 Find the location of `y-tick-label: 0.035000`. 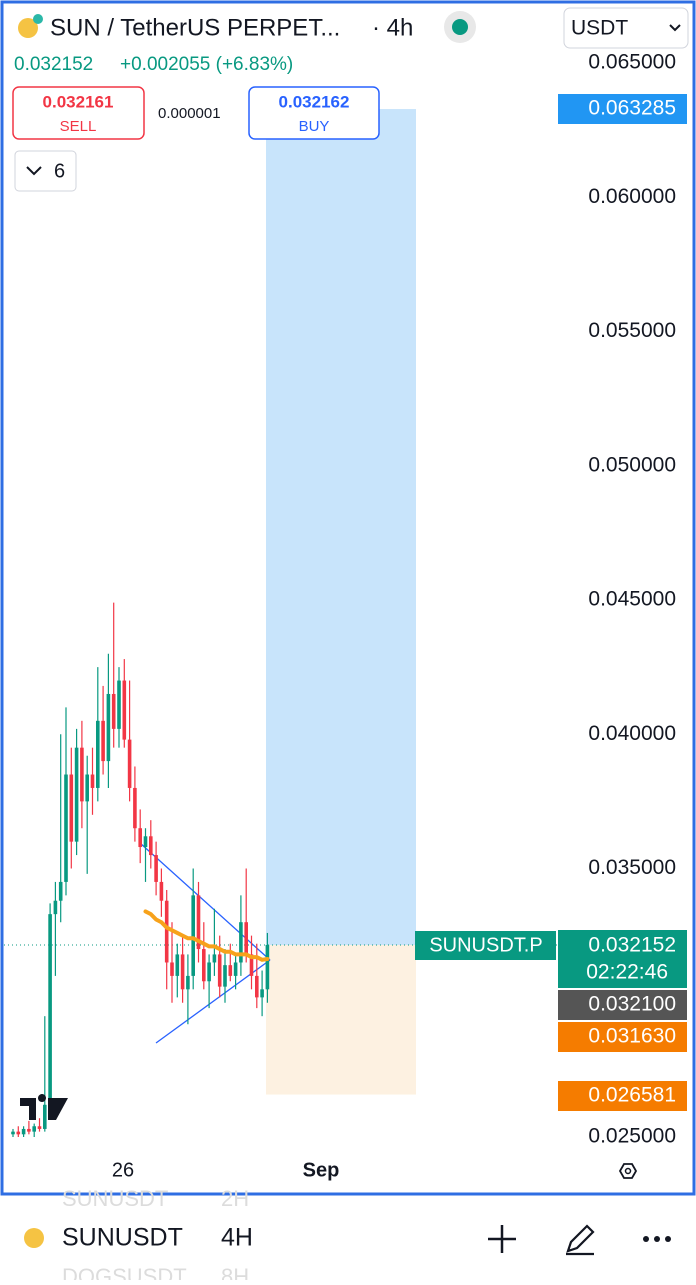

y-tick-label: 0.035000 is located at coordinates (632, 867).